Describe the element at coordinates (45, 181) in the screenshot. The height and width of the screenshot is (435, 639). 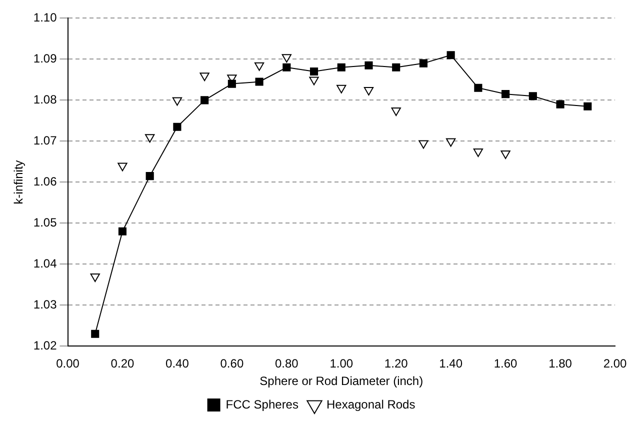
I see `y-tick-label: 1.06` at that location.